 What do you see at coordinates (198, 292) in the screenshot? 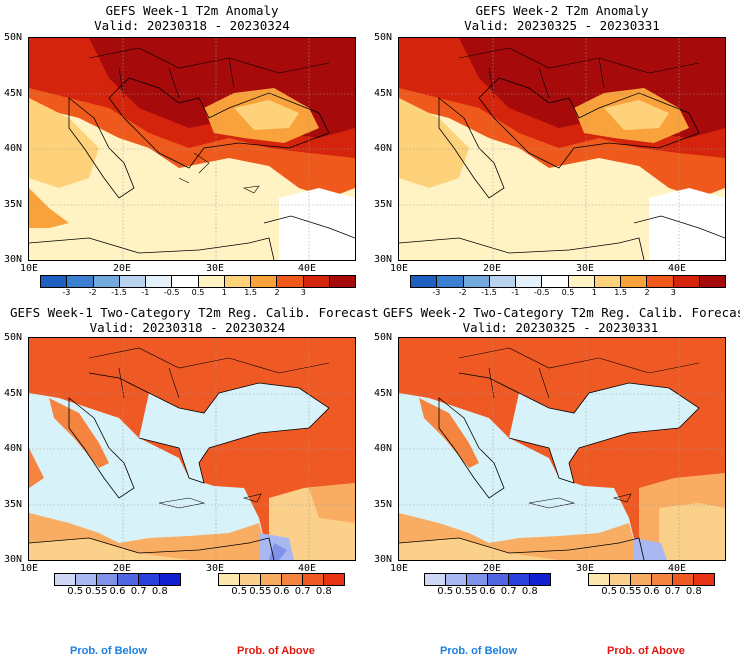
I see `panel1-colorbar-tick-5: 0.5` at bounding box center [198, 292].